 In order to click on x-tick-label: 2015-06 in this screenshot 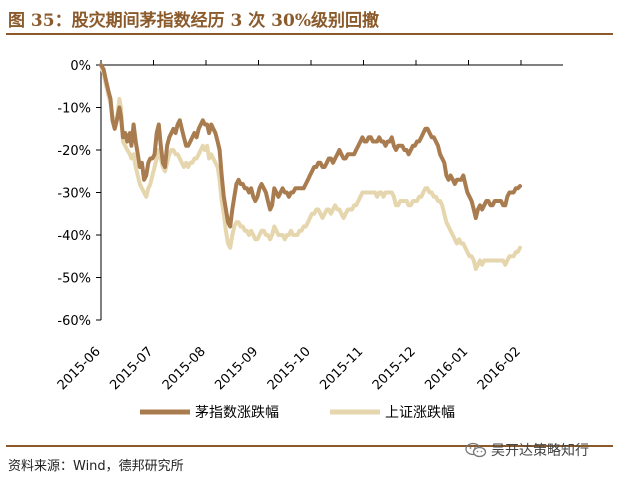, I will do `click(79, 368)`.